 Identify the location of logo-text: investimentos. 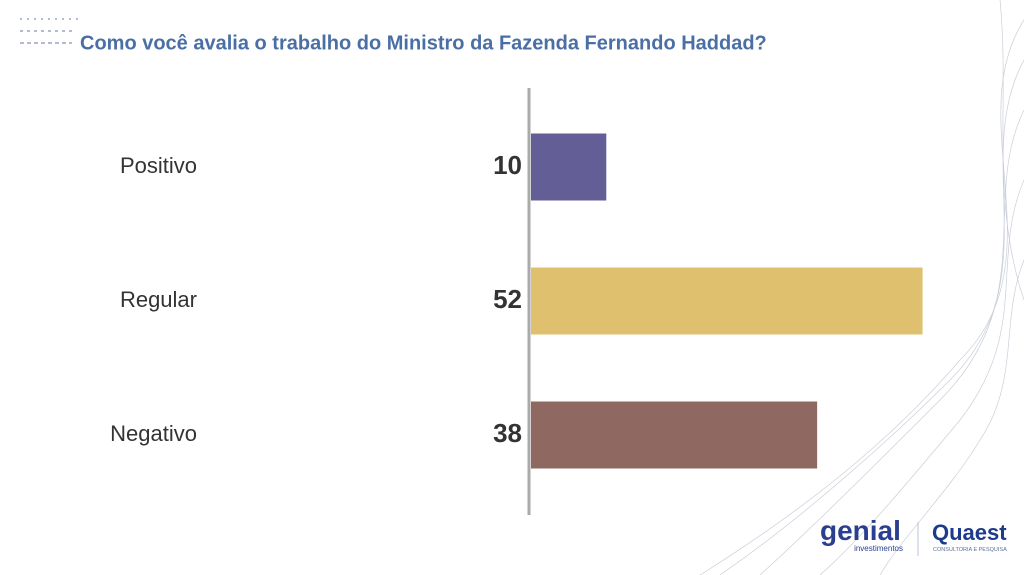
(878, 548).